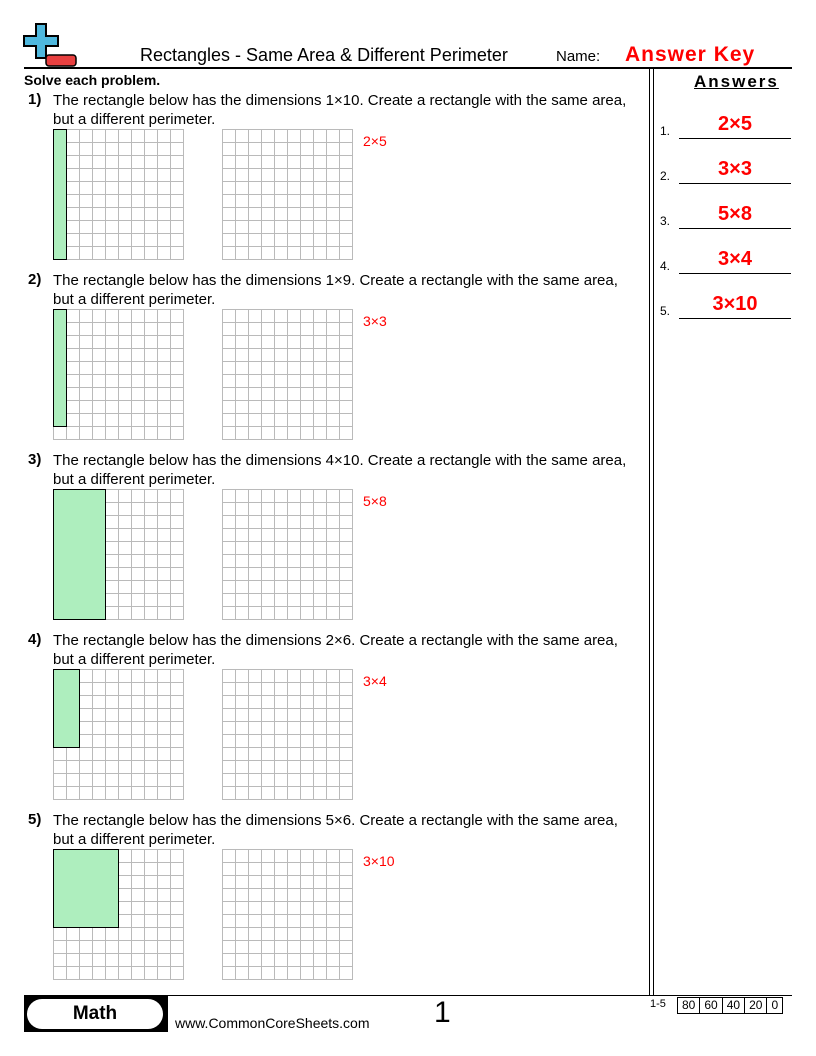  Describe the element at coordinates (735, 259) in the screenshot. I see `answer-value: 3×4` at that location.